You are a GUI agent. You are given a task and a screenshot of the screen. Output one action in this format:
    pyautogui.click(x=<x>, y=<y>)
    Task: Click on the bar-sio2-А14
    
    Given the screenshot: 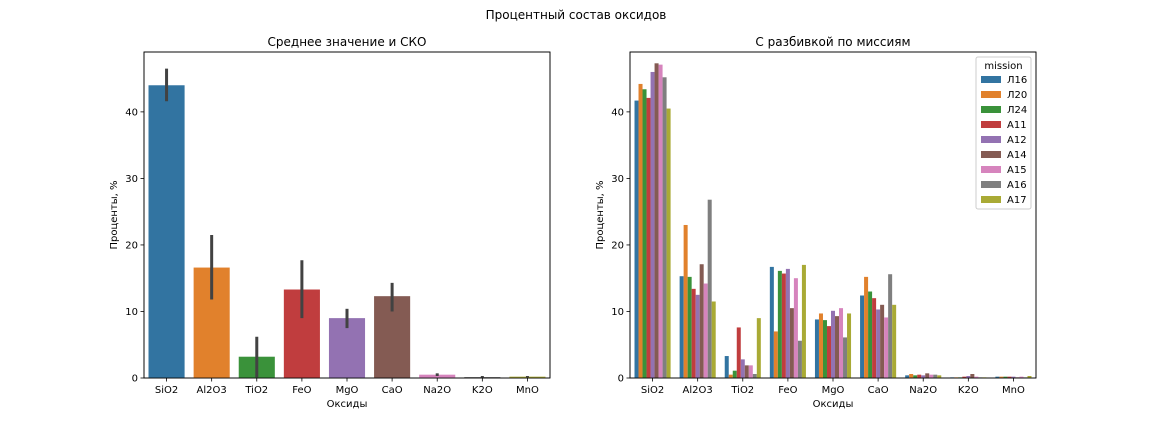 What is the action you would take?
    pyautogui.click(x=656, y=220)
    